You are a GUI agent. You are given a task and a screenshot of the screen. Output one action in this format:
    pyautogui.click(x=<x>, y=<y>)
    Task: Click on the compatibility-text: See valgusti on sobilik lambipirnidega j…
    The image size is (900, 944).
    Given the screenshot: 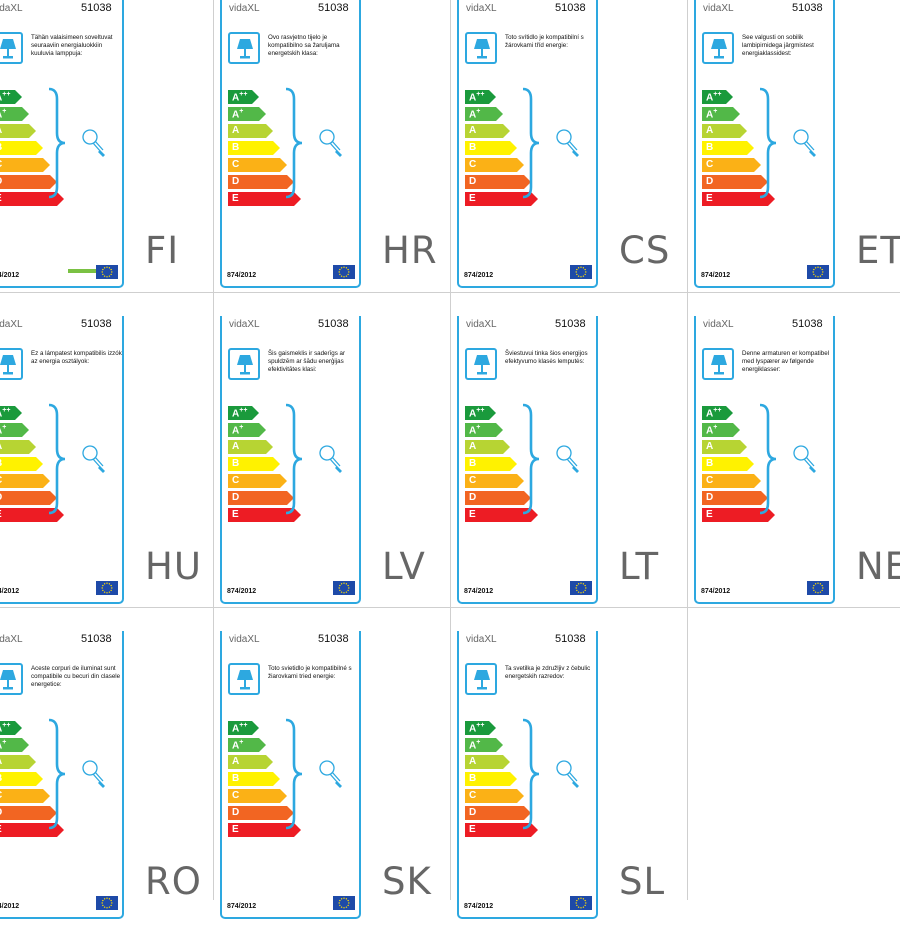 What is the action you would take?
    pyautogui.click(x=778, y=46)
    